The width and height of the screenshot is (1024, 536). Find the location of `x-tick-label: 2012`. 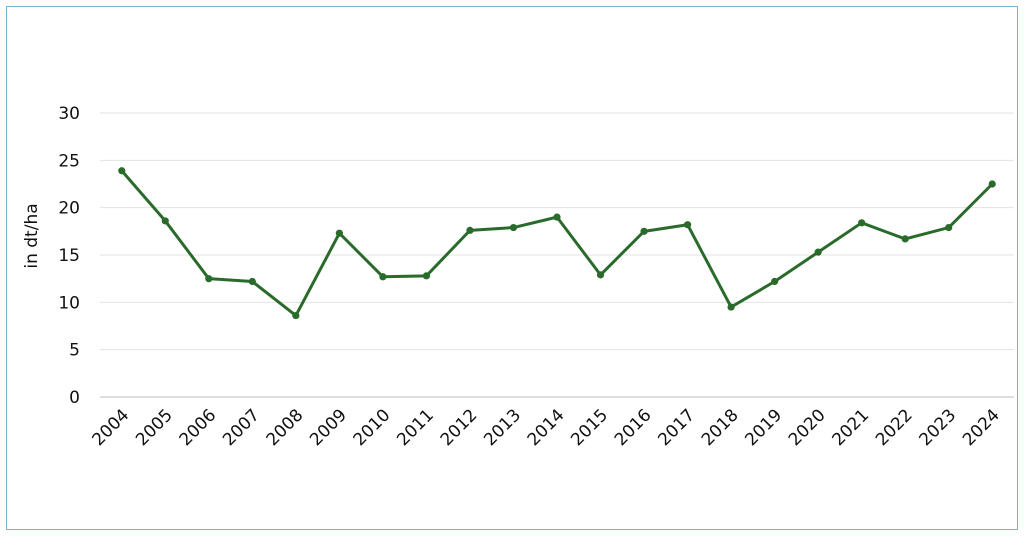

x-tick-label: 2012 is located at coordinates (459, 427).